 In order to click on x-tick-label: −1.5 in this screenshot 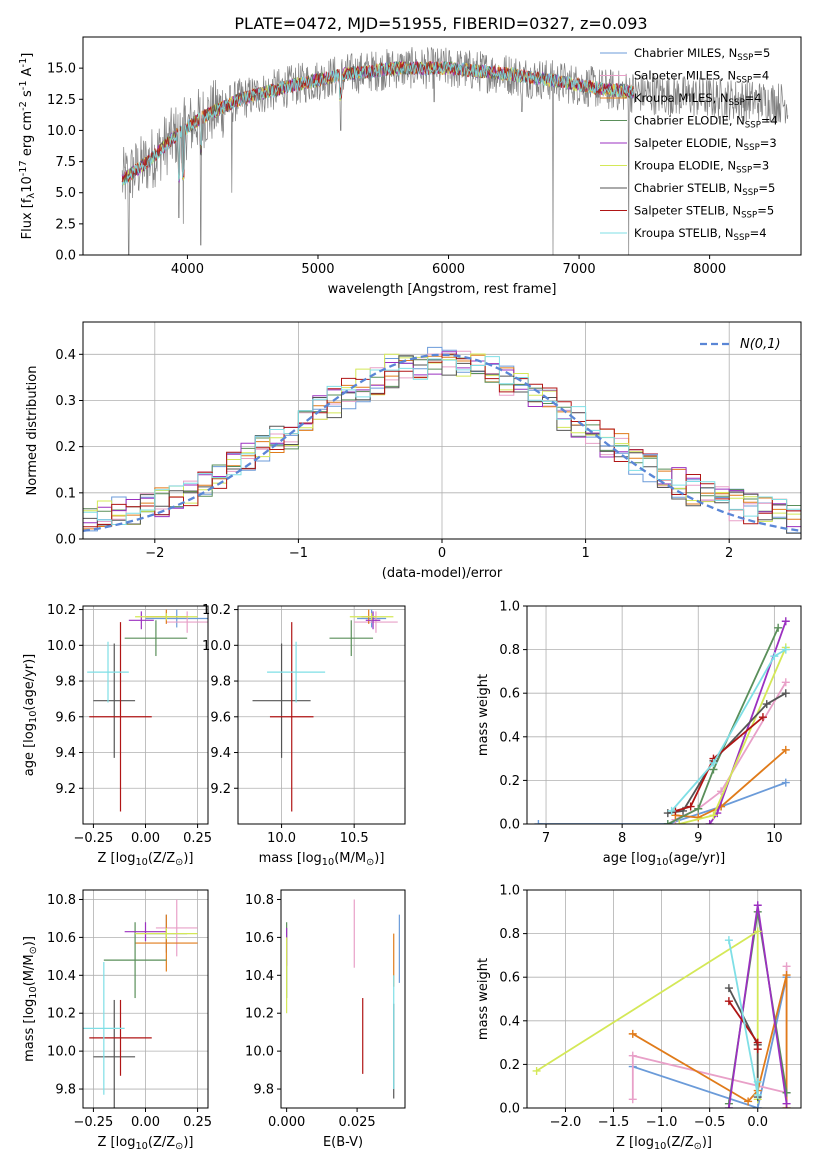, I will do `click(614, 1122)`.